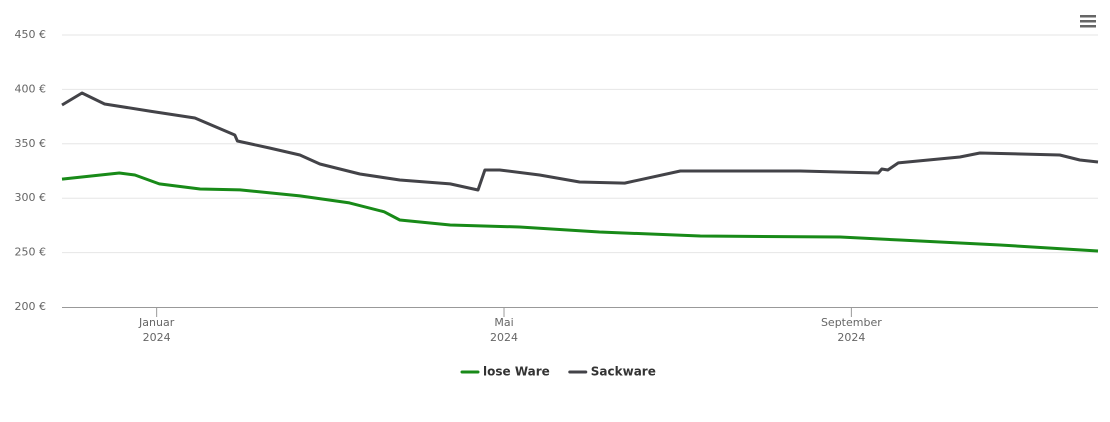  Describe the element at coordinates (31, 34) in the screenshot. I see `y-tick-label: 450 €` at that location.